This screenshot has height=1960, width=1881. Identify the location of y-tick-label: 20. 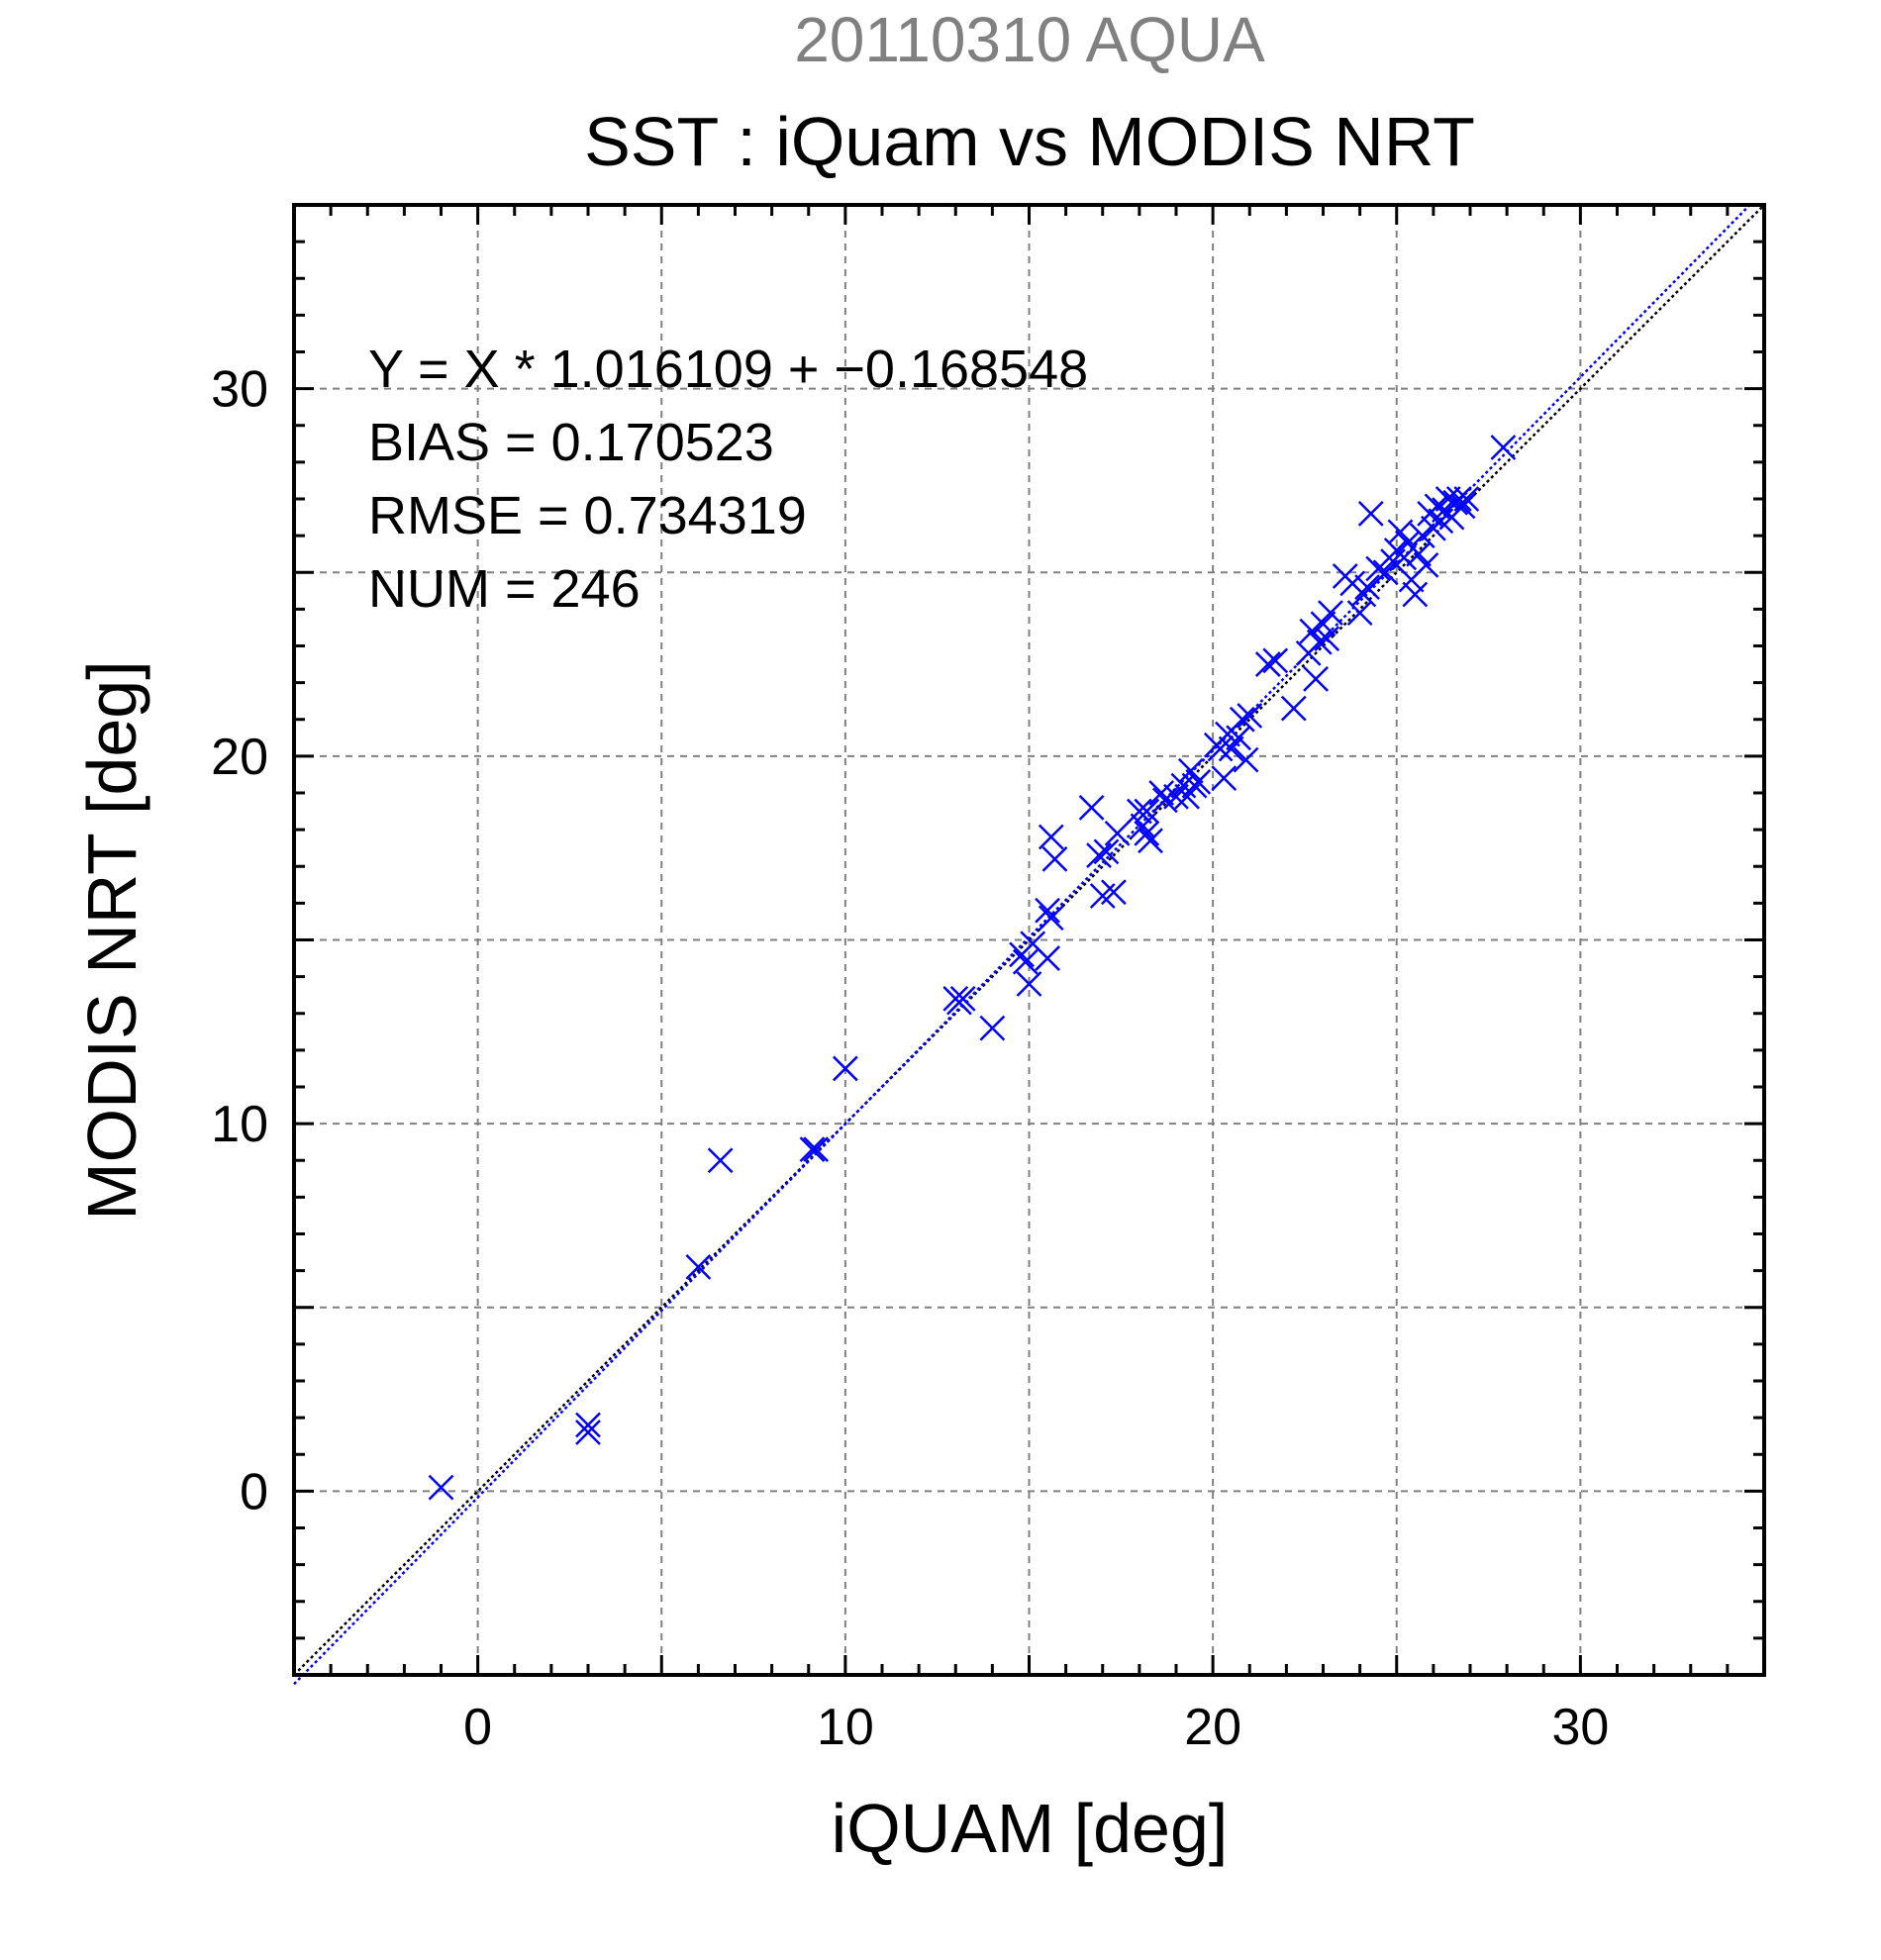
(240, 757).